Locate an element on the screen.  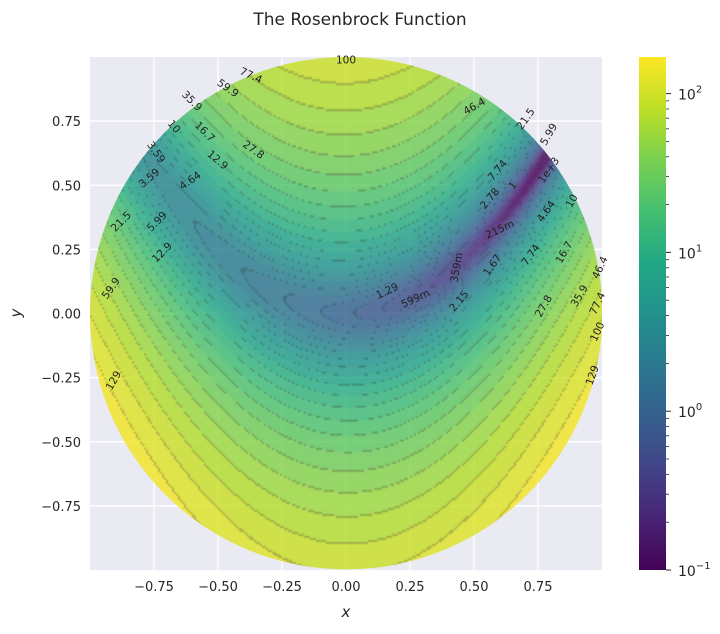
x-tick-label: −0.25 is located at coordinates (282, 587).